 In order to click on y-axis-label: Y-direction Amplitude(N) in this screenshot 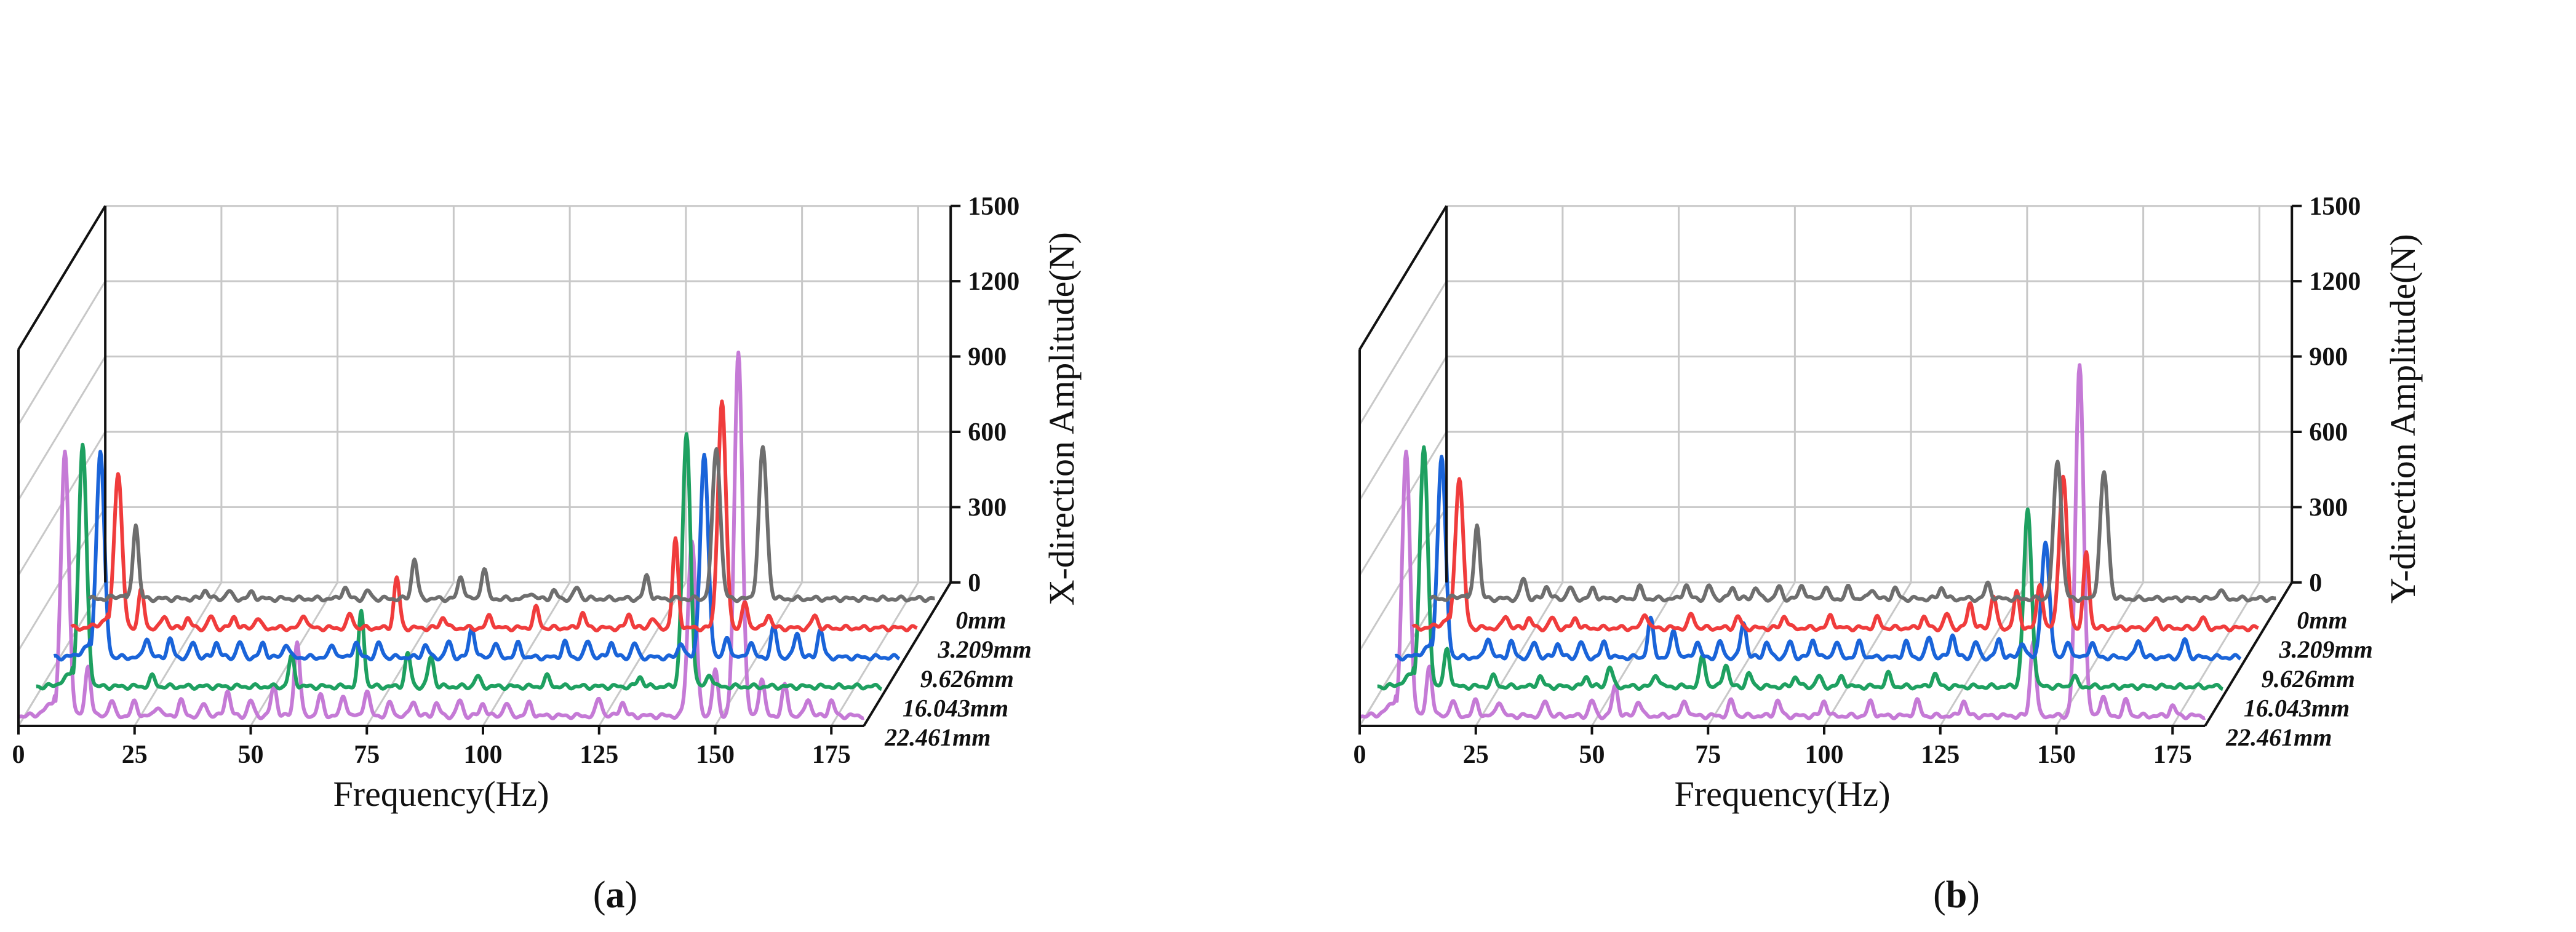, I will do `click(2403, 418)`.